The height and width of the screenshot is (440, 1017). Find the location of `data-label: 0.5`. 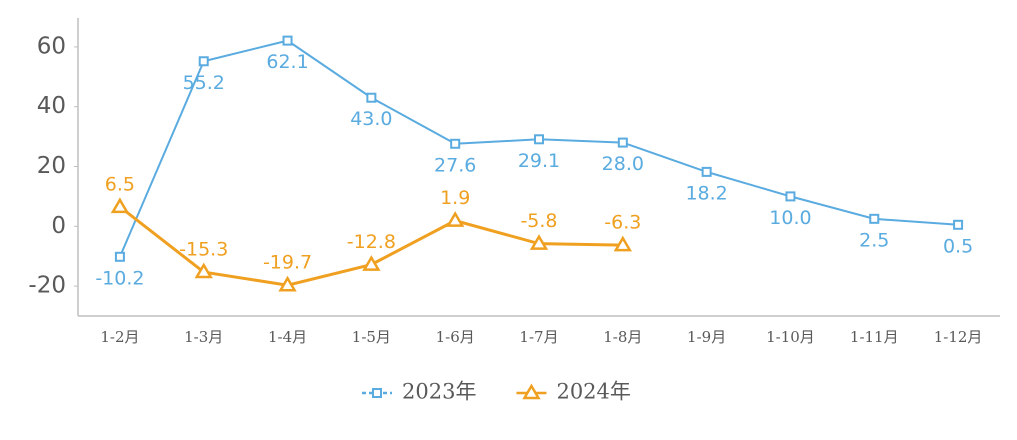

data-label: 0.5 is located at coordinates (958, 246).